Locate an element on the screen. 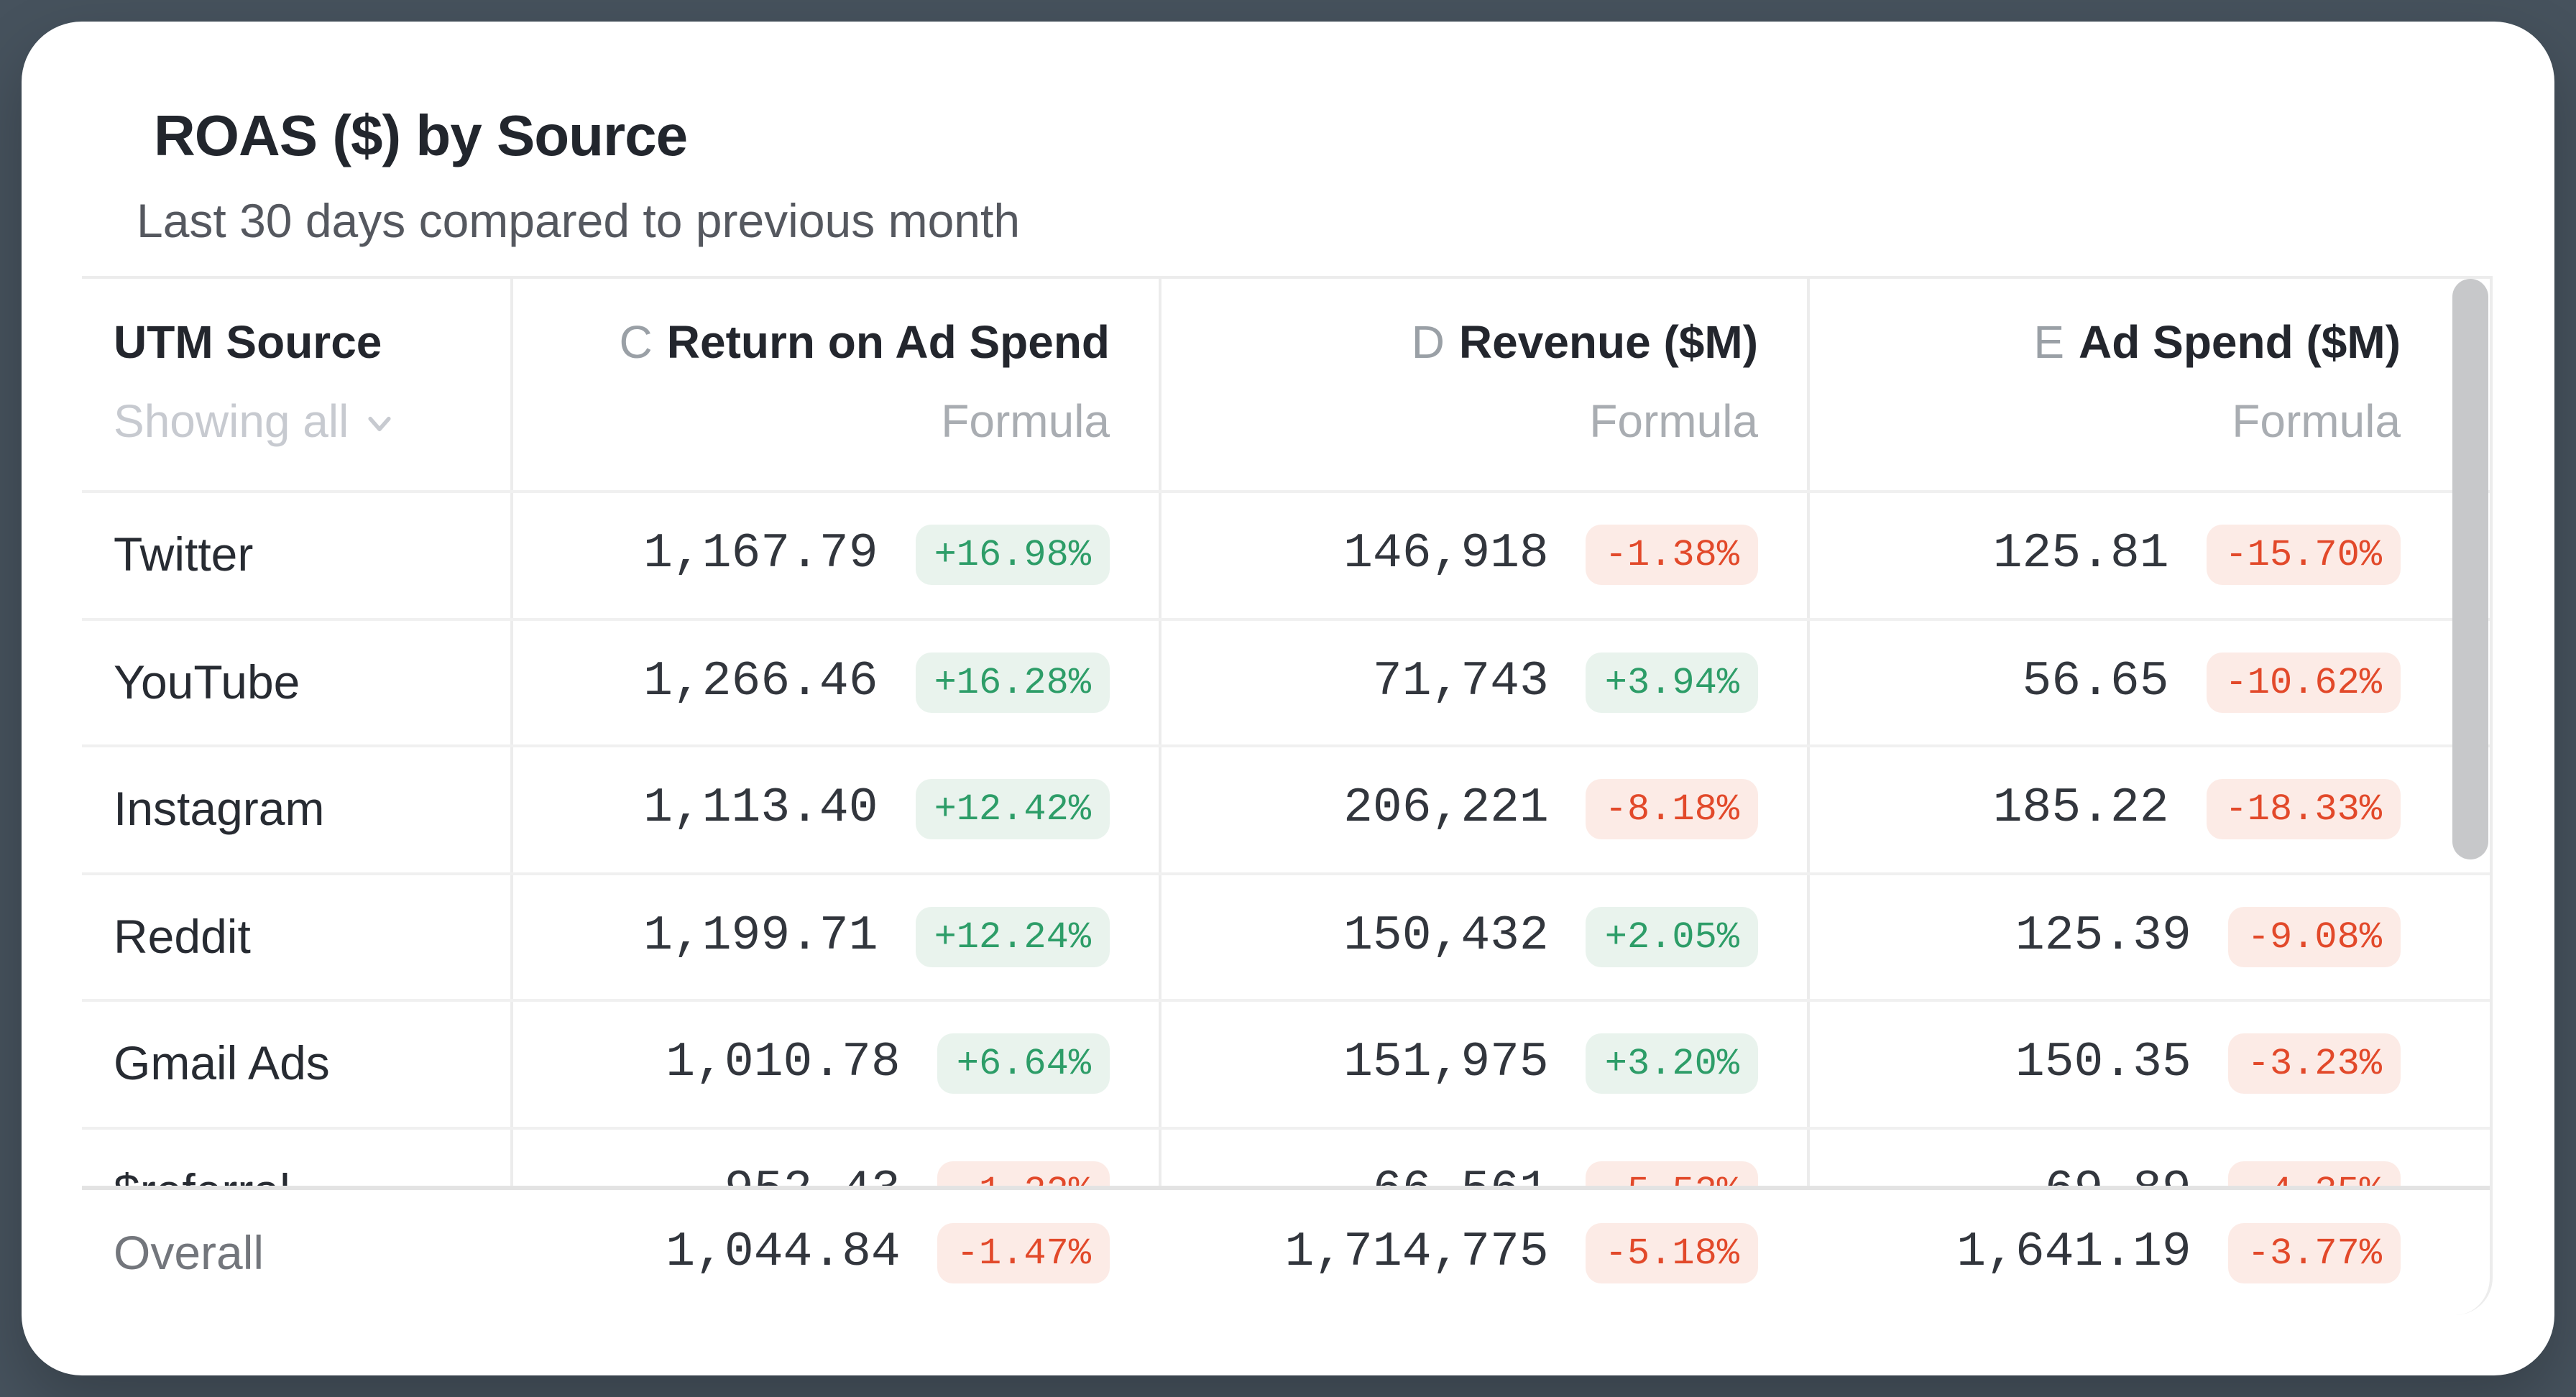 The width and height of the screenshot is (2576, 1397). cell-value: 1,641.19 is located at coordinates (2073, 1252).